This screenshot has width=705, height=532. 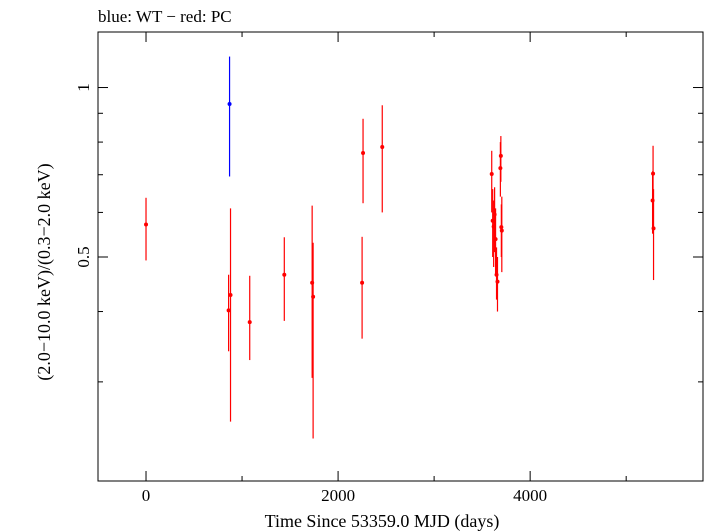 I want to click on y-axis-label: (2.0−10.0 keV)/(0.3−2.0 keV), so click(x=44, y=271).